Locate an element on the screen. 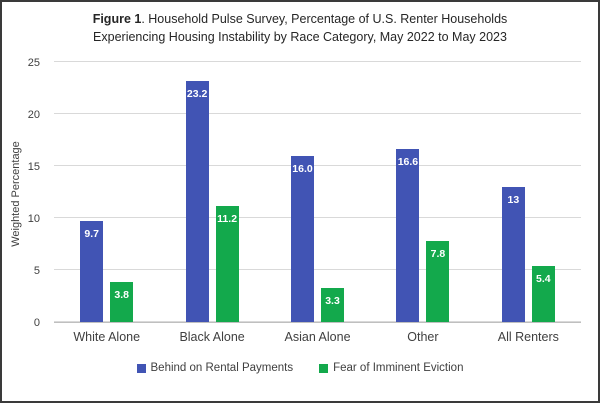  x-axis-label-white-alone: White Alone is located at coordinates (107, 337).